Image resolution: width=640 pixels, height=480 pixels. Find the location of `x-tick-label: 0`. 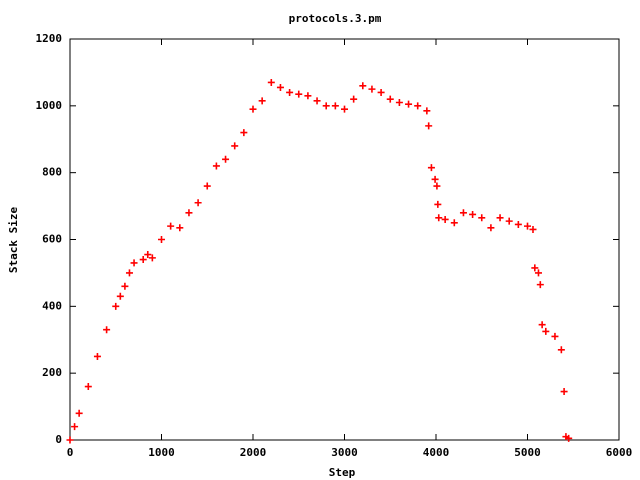

x-tick-label: 0 is located at coordinates (70, 452).